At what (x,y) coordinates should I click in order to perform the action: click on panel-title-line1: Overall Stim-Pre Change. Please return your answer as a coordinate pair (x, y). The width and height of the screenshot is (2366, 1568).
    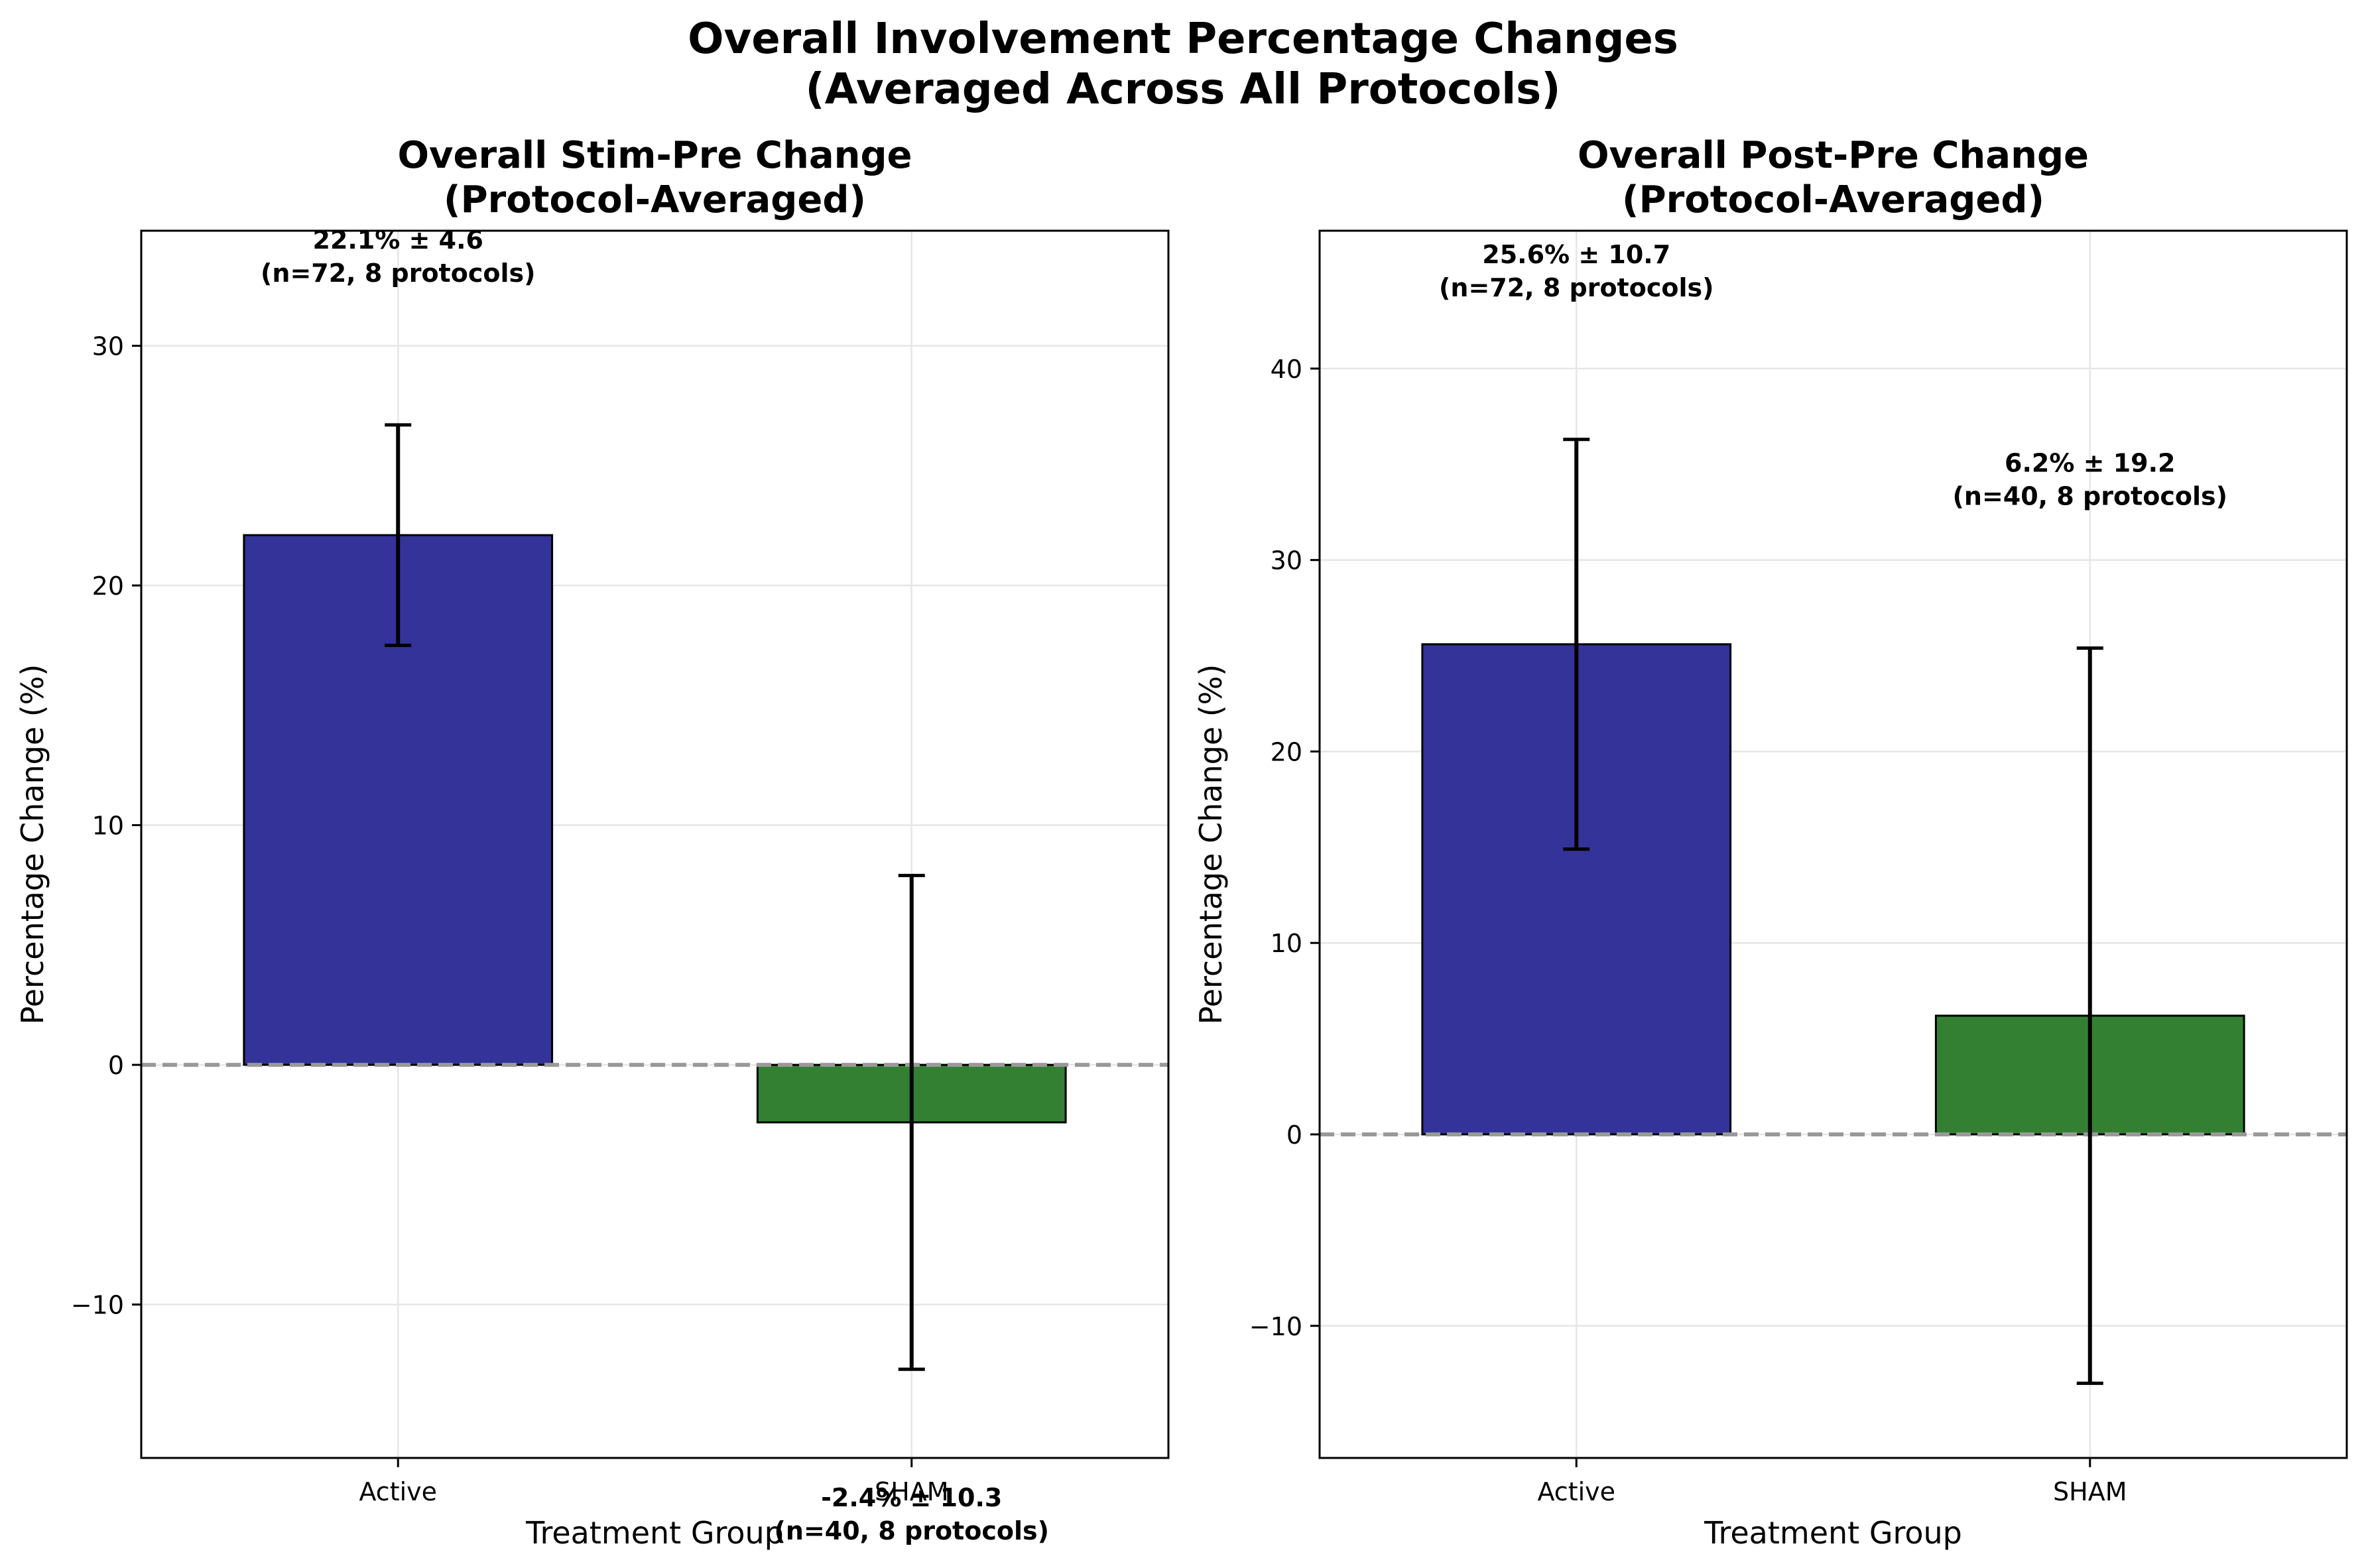
    Looking at the image, I should click on (654, 155).